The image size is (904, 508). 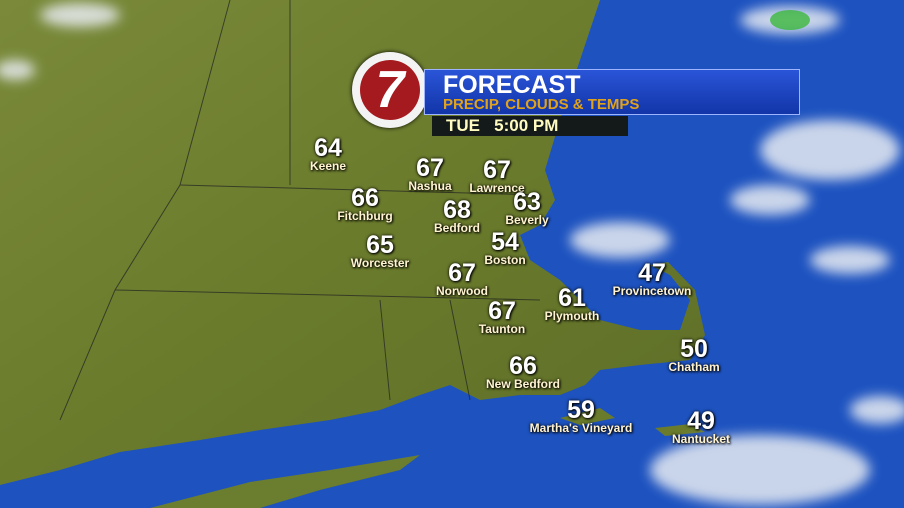 I want to click on long-island, so click(x=285, y=481).